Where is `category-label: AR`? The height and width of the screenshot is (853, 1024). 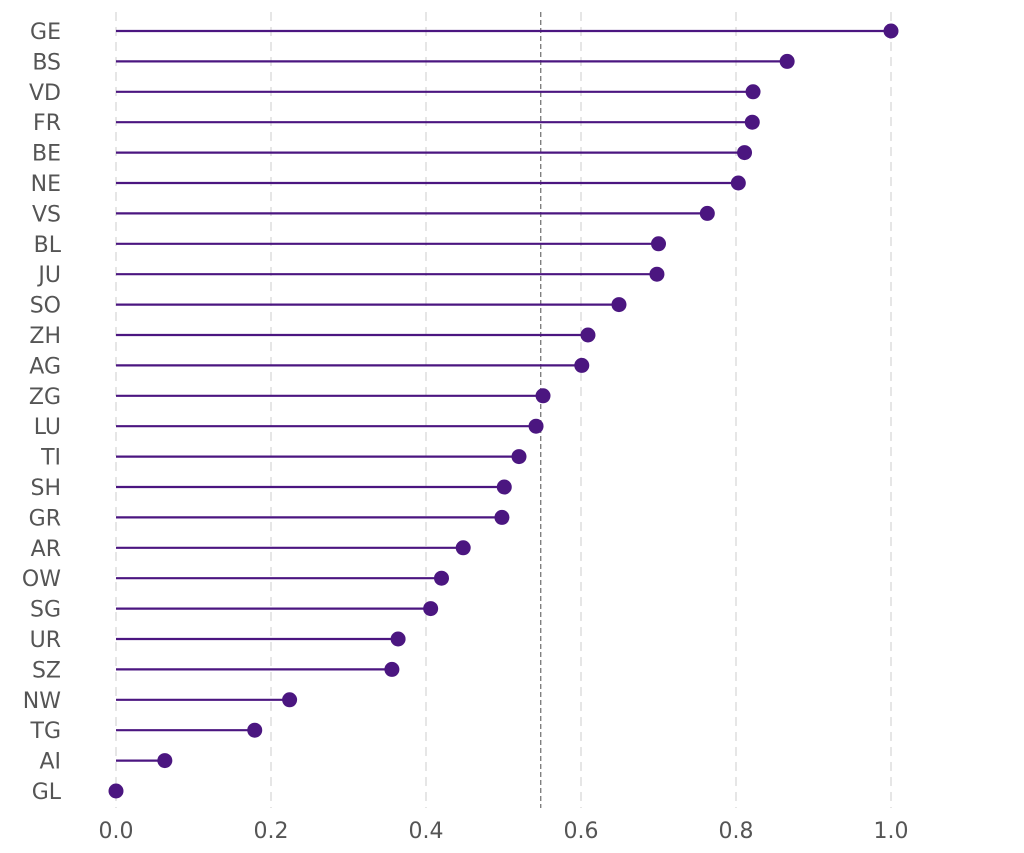
category-label: AR is located at coordinates (46, 549).